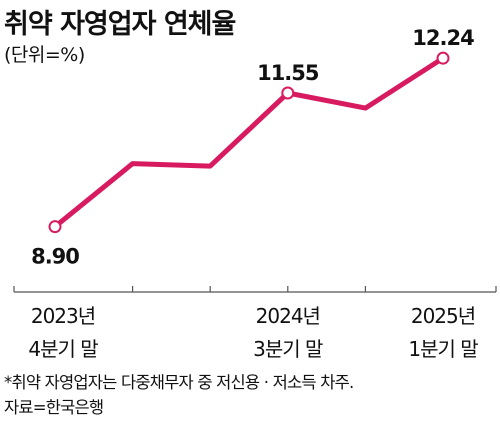 The image size is (500, 428). What do you see at coordinates (288, 316) in the screenshot?
I see `x-tick-label-year: 2024년` at bounding box center [288, 316].